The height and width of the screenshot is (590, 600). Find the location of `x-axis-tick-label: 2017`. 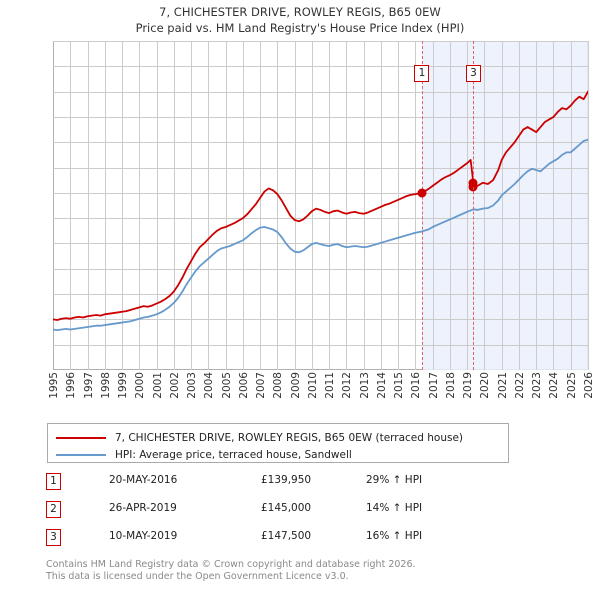

x-axis-tick-label: 2017 is located at coordinates (433, 385).